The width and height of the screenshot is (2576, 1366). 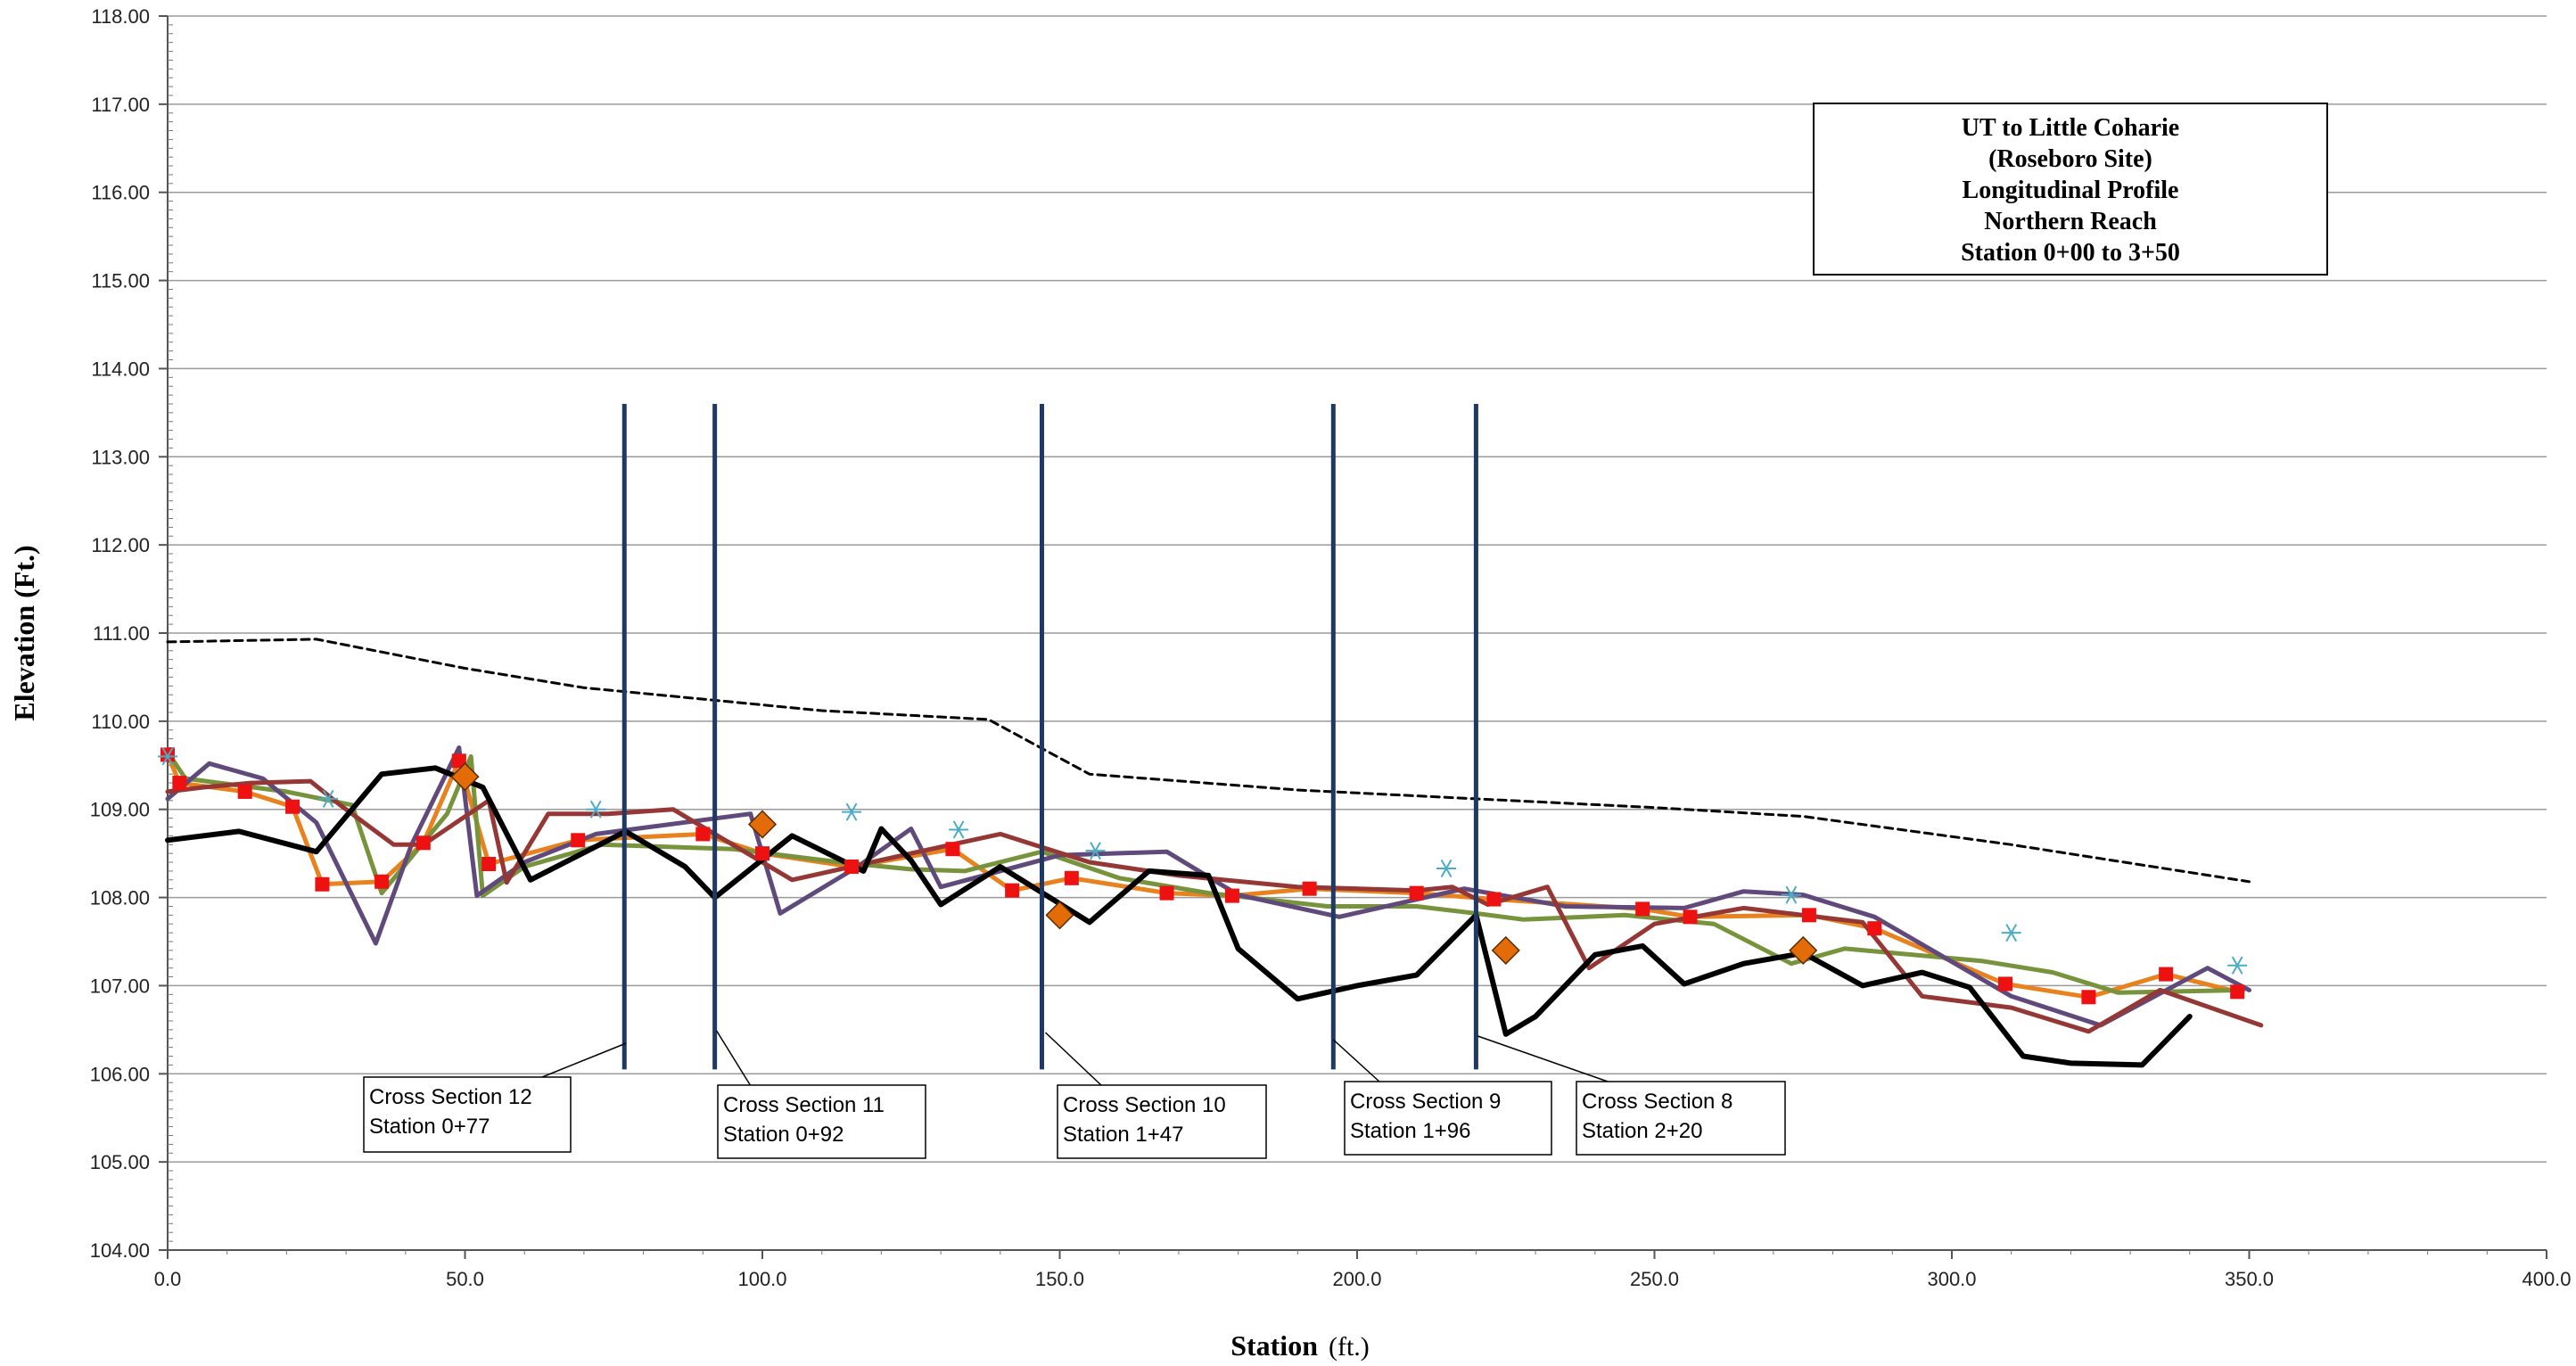 What do you see at coordinates (1300, 1345) in the screenshot?
I see `x-axis-title: Station (ft.)` at bounding box center [1300, 1345].